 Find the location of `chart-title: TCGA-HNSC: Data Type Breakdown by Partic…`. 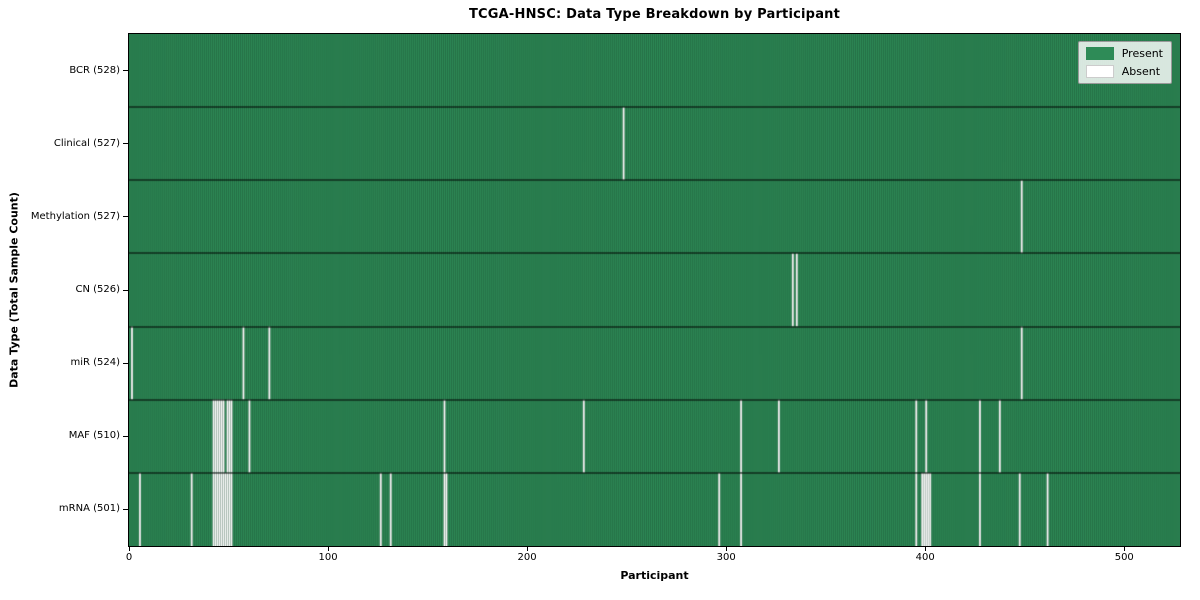

chart-title: TCGA-HNSC: Data Type Breakdown by Partic… is located at coordinates (654, 14).